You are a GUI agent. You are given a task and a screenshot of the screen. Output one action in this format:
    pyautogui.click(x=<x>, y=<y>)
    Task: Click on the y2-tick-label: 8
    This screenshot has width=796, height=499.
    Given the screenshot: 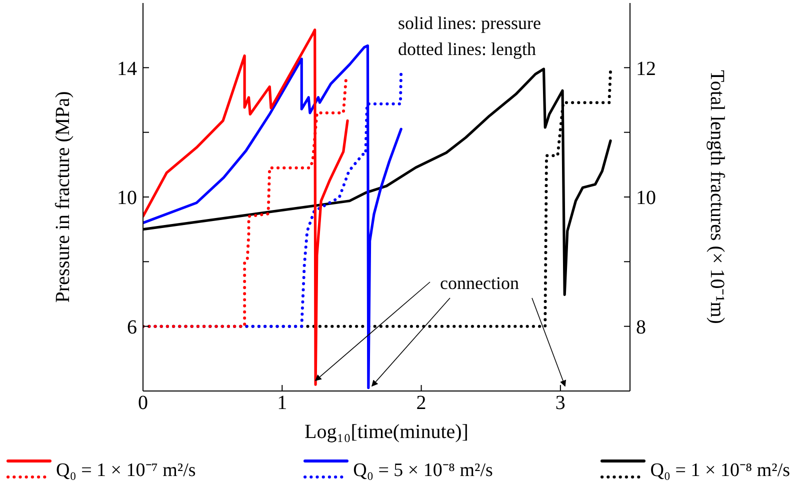 What is the action you would take?
    pyautogui.click(x=641, y=327)
    